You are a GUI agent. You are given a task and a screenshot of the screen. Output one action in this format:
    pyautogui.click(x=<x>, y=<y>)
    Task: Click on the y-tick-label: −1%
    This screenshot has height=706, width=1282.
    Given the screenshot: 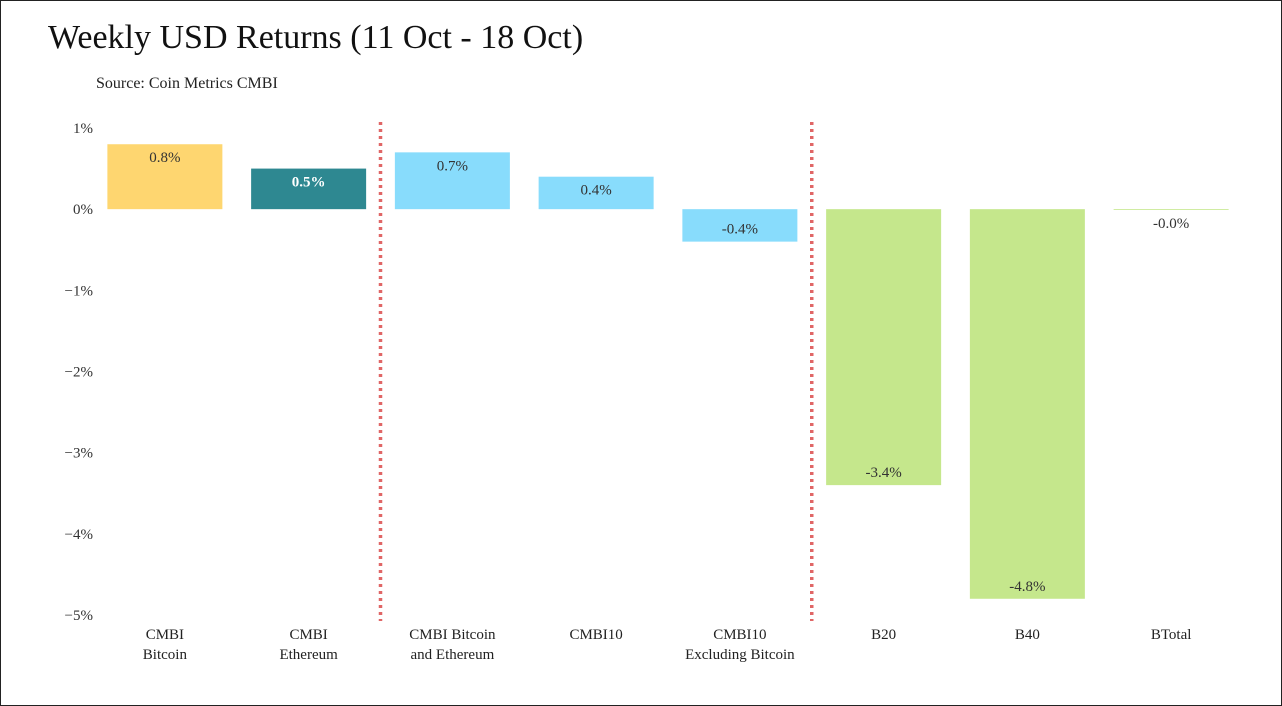 What is the action you would take?
    pyautogui.click(x=79, y=291)
    